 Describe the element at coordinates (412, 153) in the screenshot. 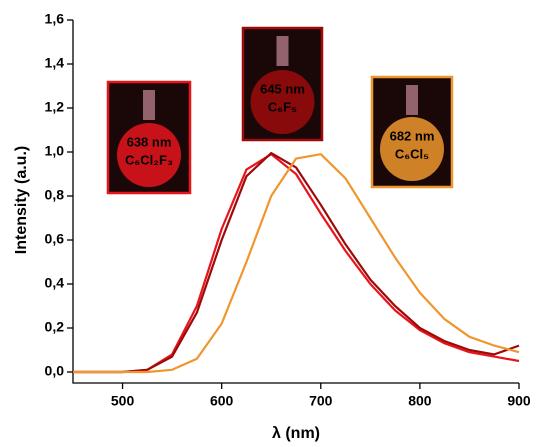

I see `inset-formula: C₆Cl₅` at that location.